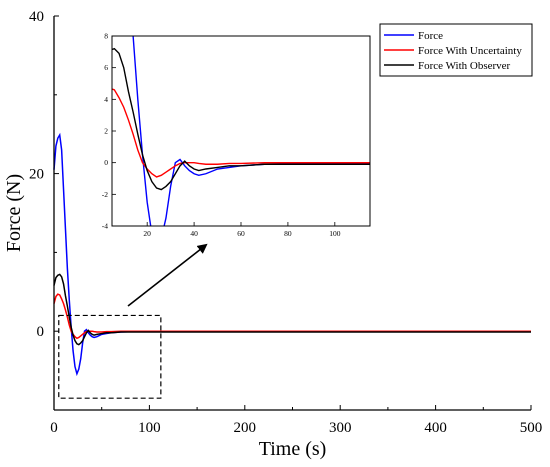 The image size is (550, 467). I want to click on zoom-rect, so click(110, 356).